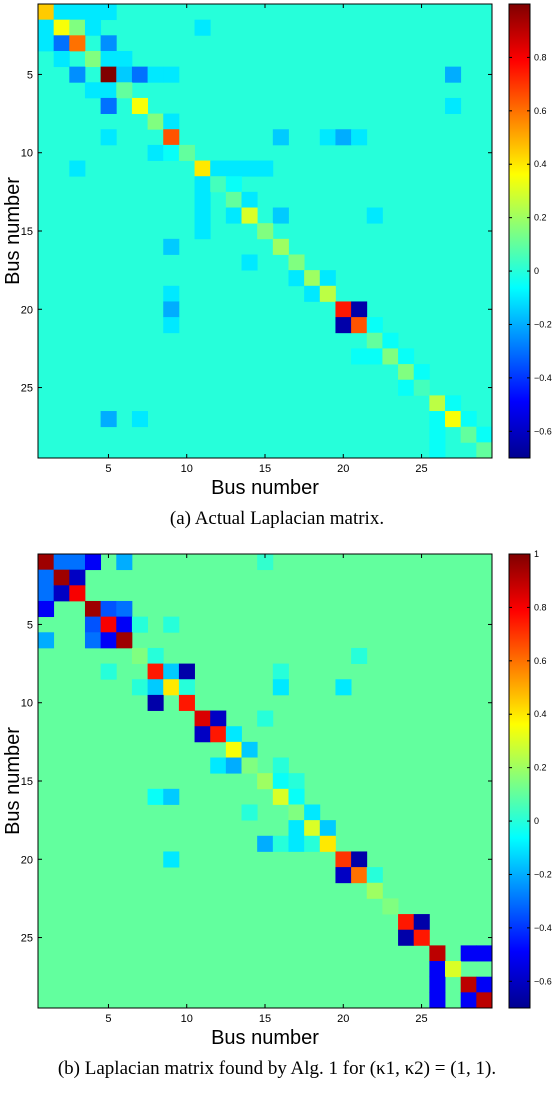 The height and width of the screenshot is (1093, 554). Describe the element at coordinates (280, 765) in the screenshot. I see `heatmap-cell-r14-c16` at that location.